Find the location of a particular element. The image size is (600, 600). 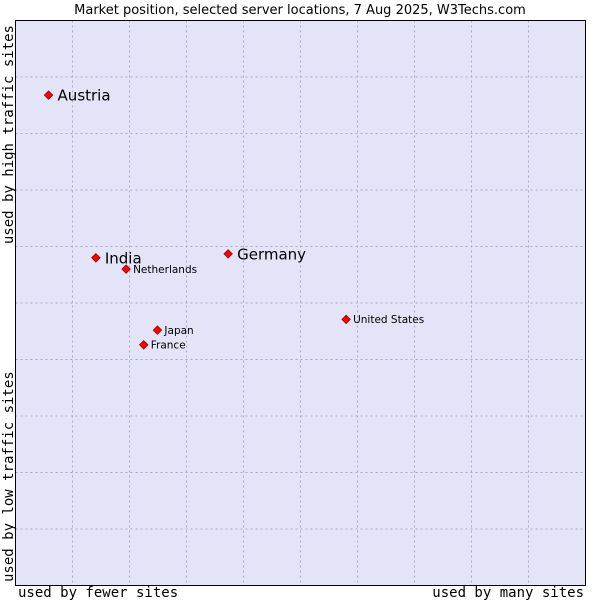

data-point-united-states: United States is located at coordinates (382, 320).